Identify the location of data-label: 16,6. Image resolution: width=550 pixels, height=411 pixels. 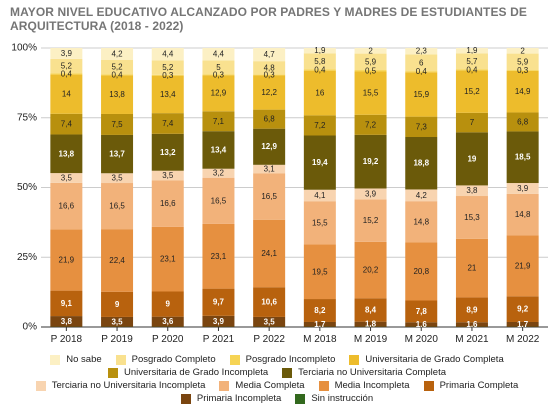
(168, 203).